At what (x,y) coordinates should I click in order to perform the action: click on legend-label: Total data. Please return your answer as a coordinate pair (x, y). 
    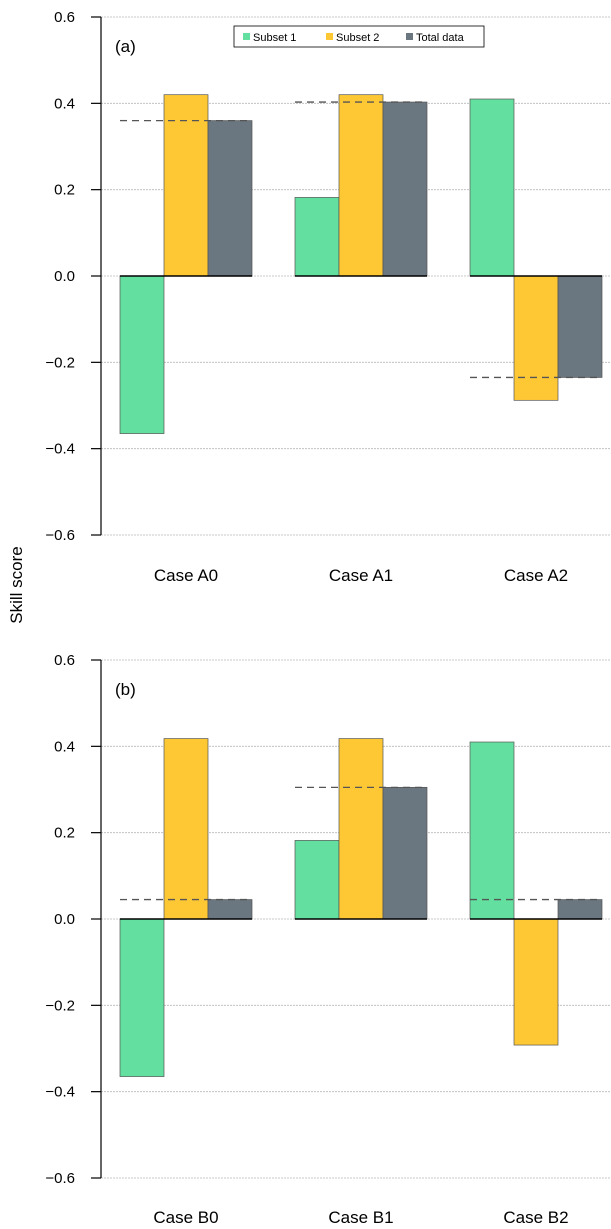
    Looking at the image, I should click on (440, 38).